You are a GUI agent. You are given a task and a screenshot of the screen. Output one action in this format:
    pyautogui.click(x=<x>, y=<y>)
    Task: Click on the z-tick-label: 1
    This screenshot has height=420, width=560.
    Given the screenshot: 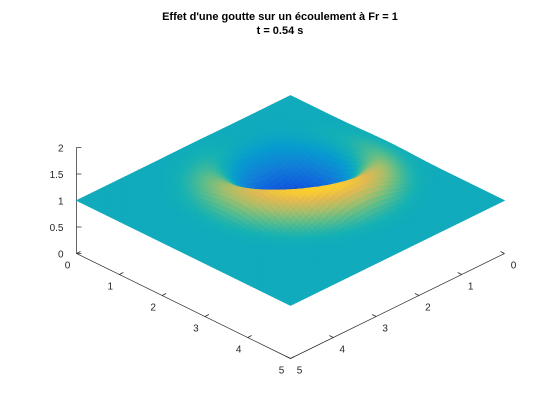 What is the action you would take?
    pyautogui.click(x=61, y=202)
    